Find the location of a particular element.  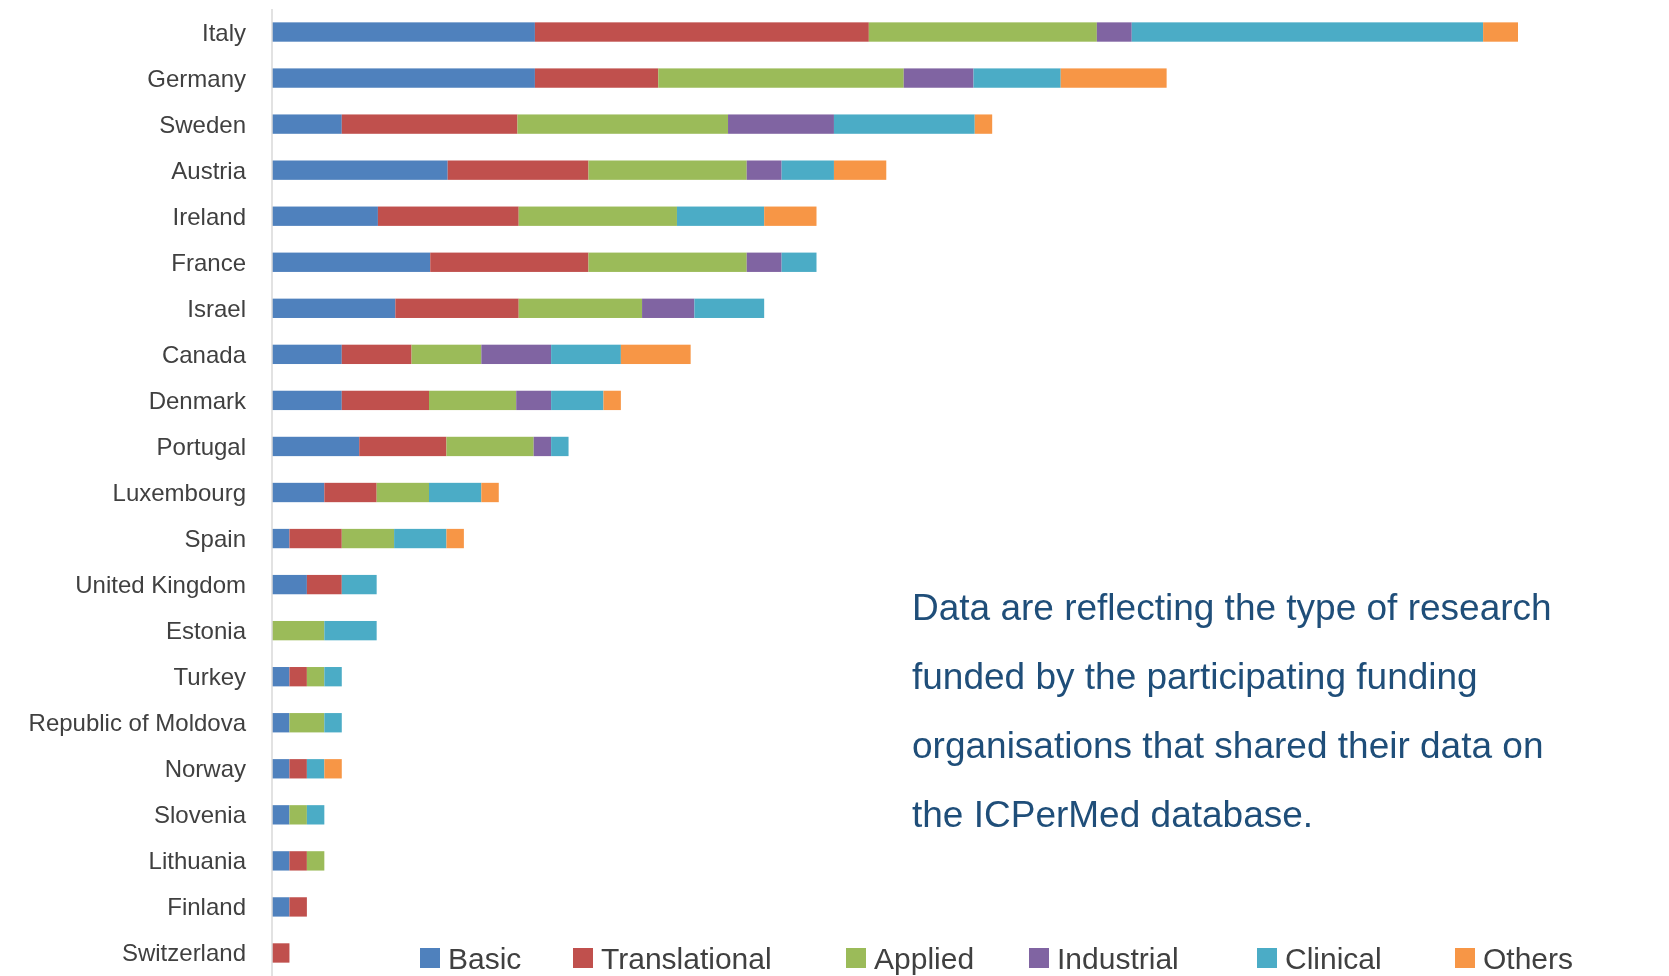

y-tick-label: Germany is located at coordinates (196, 78).